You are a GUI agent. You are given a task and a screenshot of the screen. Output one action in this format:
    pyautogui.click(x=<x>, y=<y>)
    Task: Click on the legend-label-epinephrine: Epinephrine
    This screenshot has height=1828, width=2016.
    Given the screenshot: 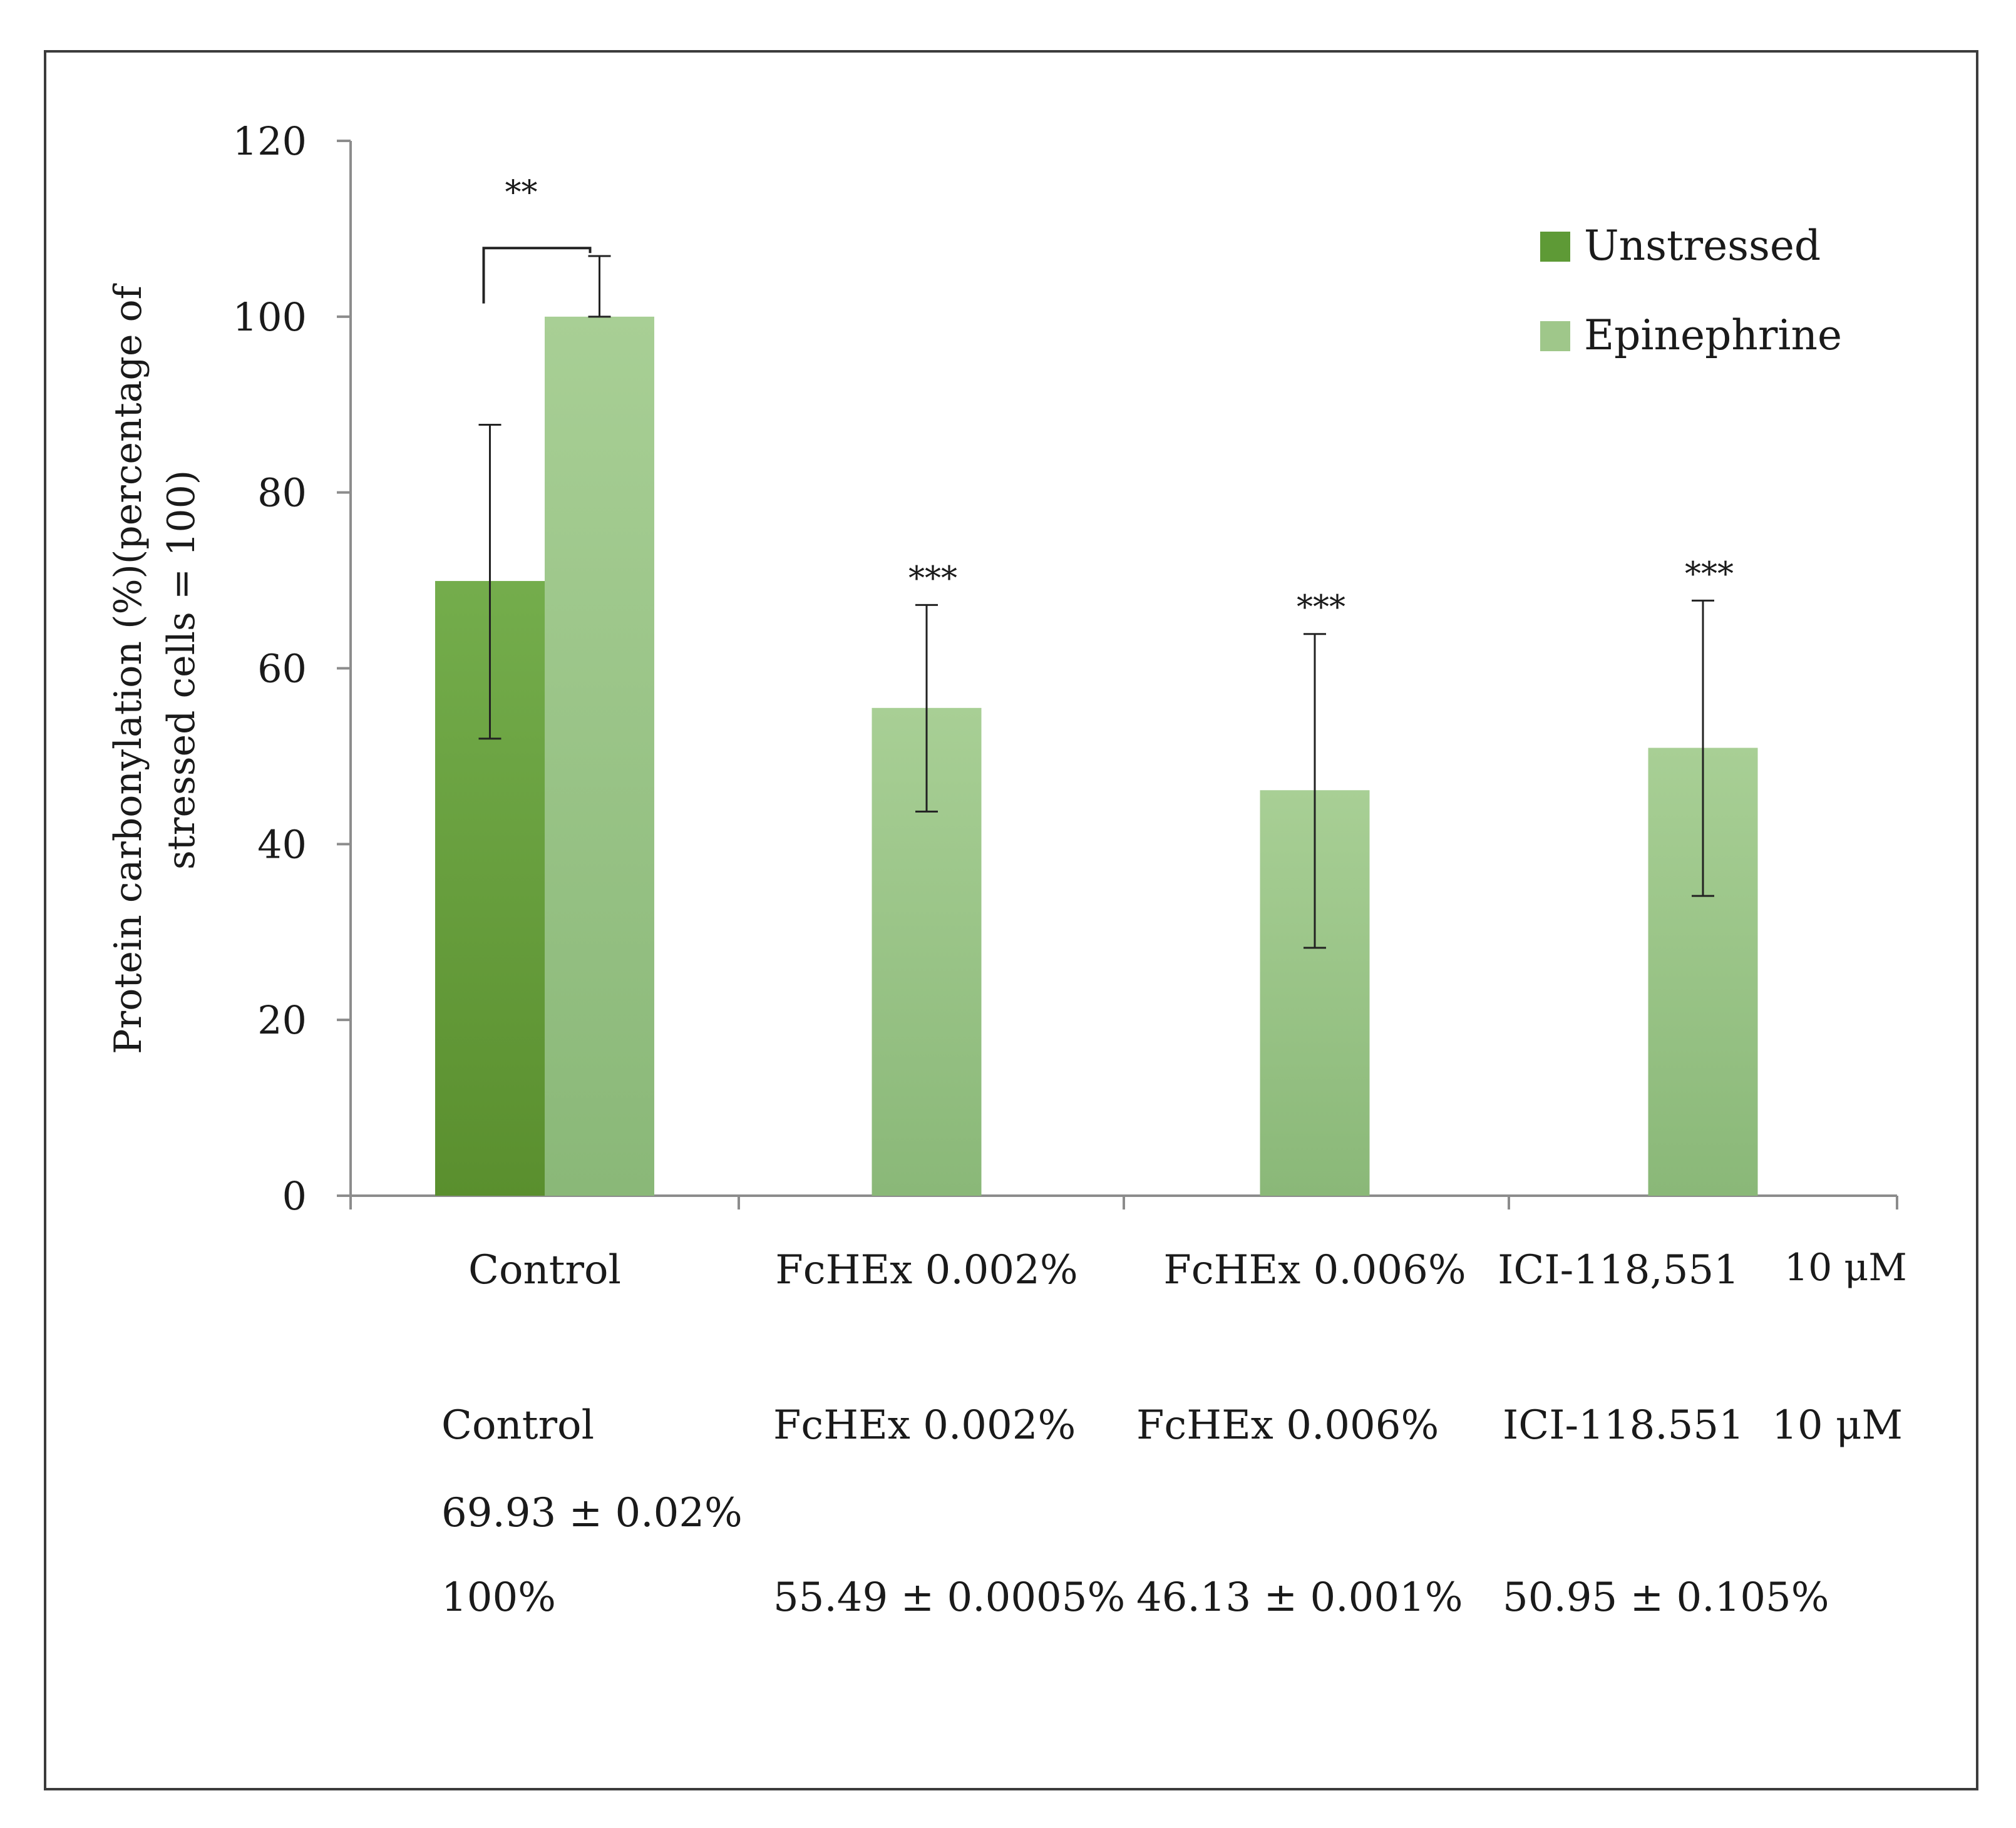 What is the action you would take?
    pyautogui.click(x=1713, y=335)
    